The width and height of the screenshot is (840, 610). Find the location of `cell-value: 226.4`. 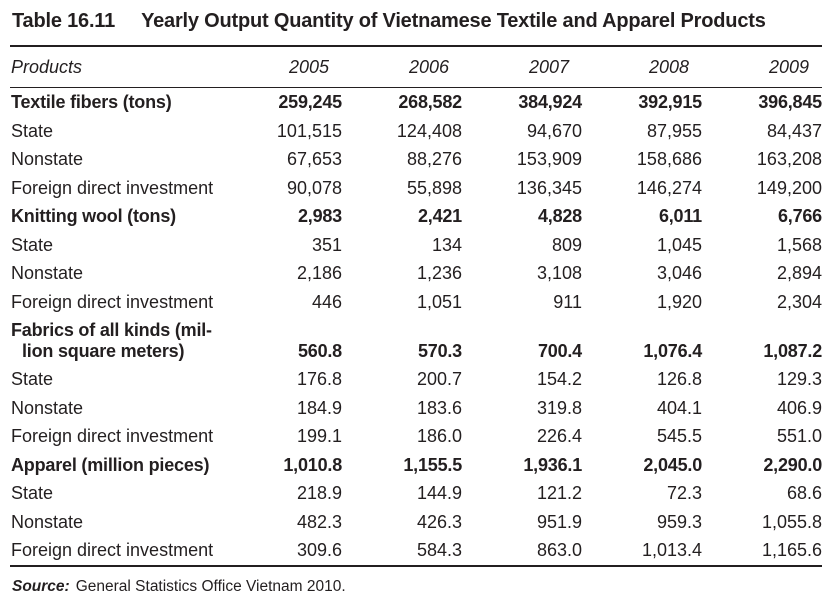

cell-value: 226.4 is located at coordinates (559, 436).